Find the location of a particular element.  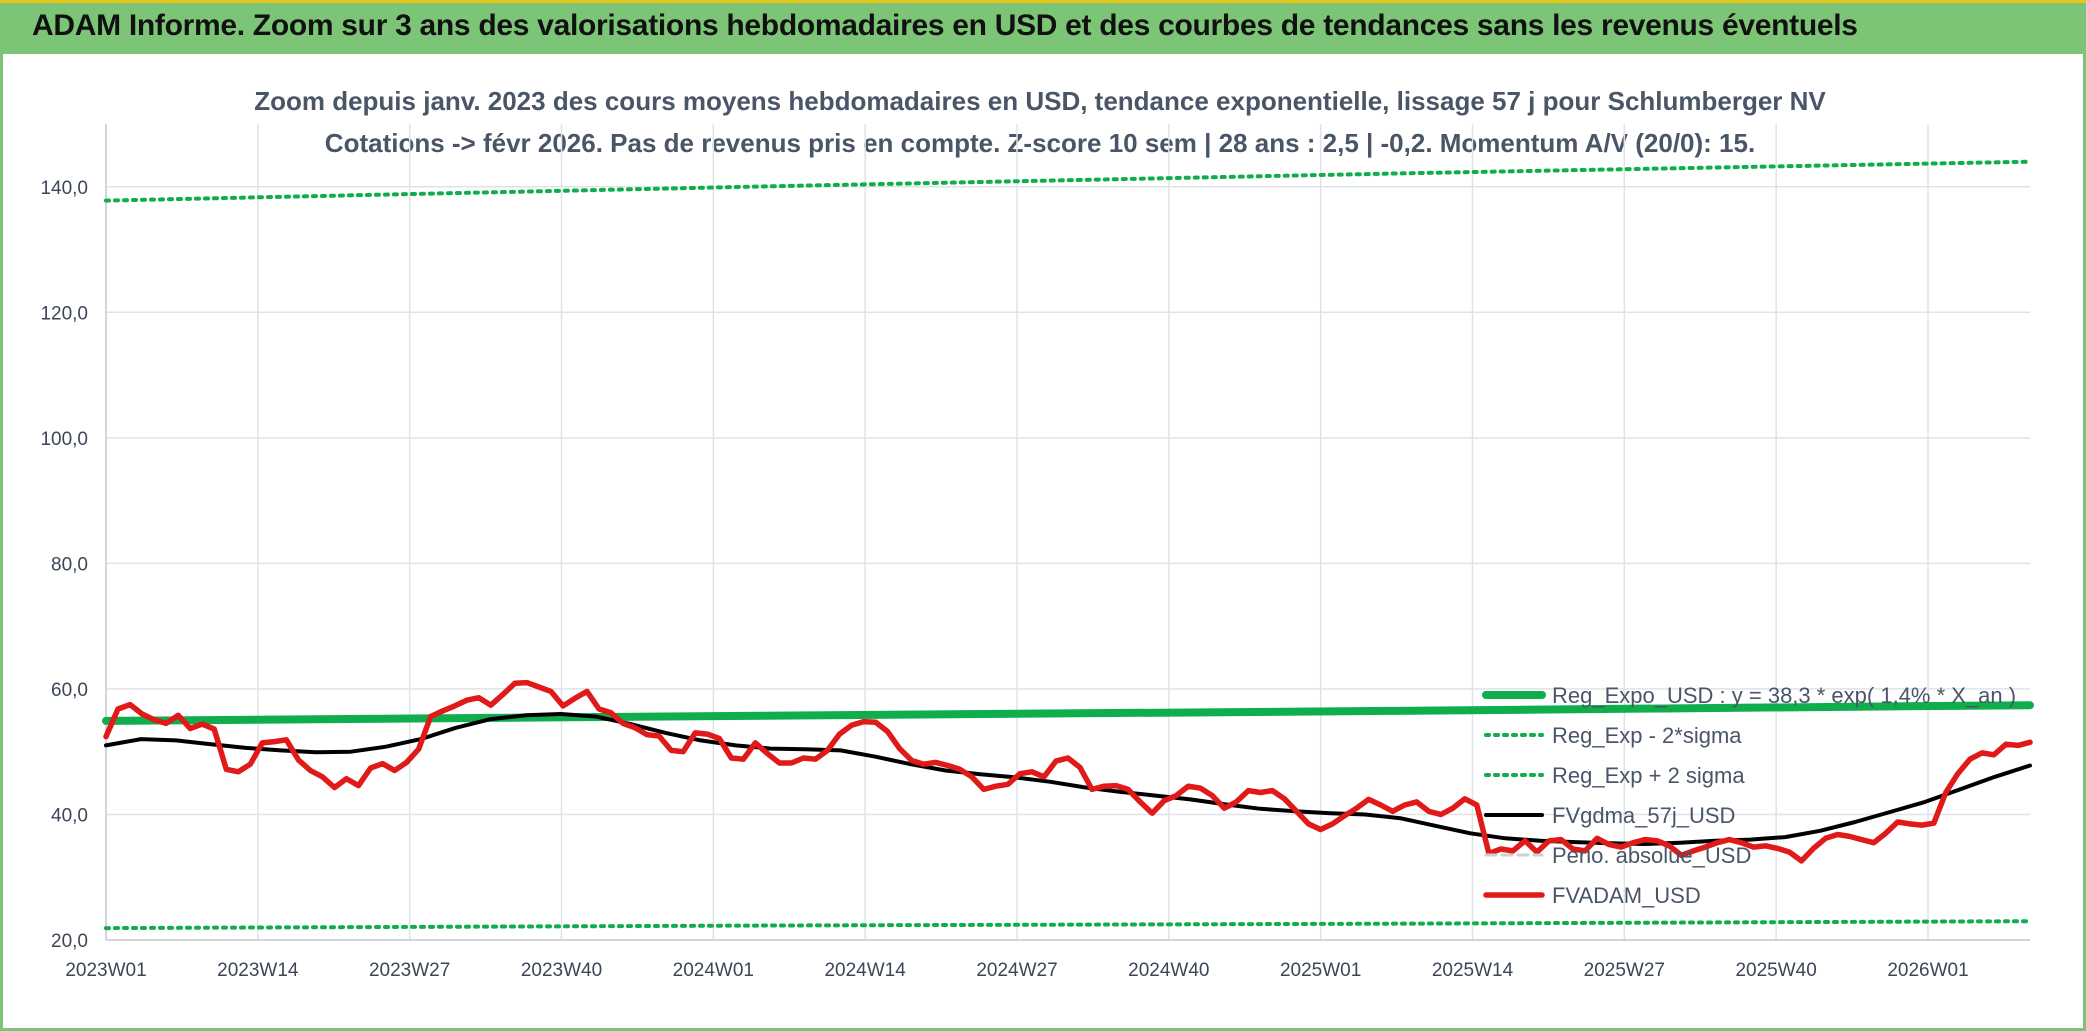

y-tick-label: 120,0 is located at coordinates (64, 313).